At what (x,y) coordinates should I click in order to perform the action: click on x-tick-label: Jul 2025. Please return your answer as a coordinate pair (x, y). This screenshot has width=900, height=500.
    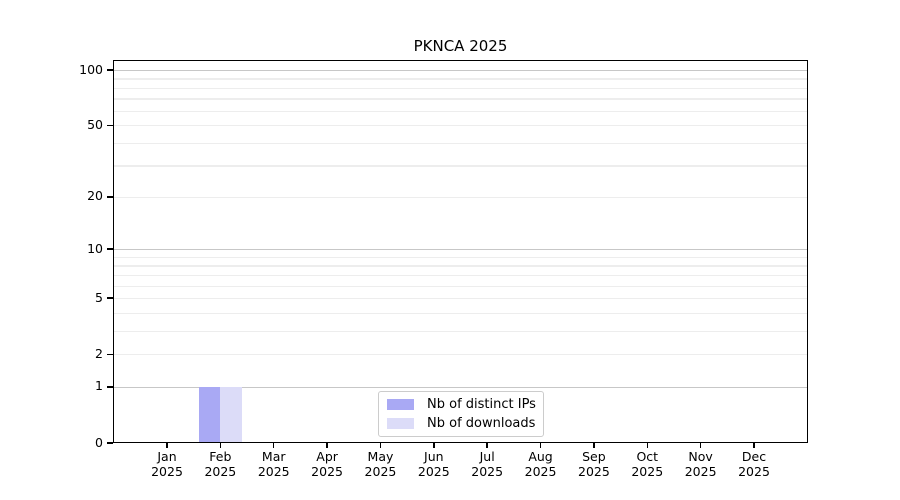
    Looking at the image, I should click on (487, 464).